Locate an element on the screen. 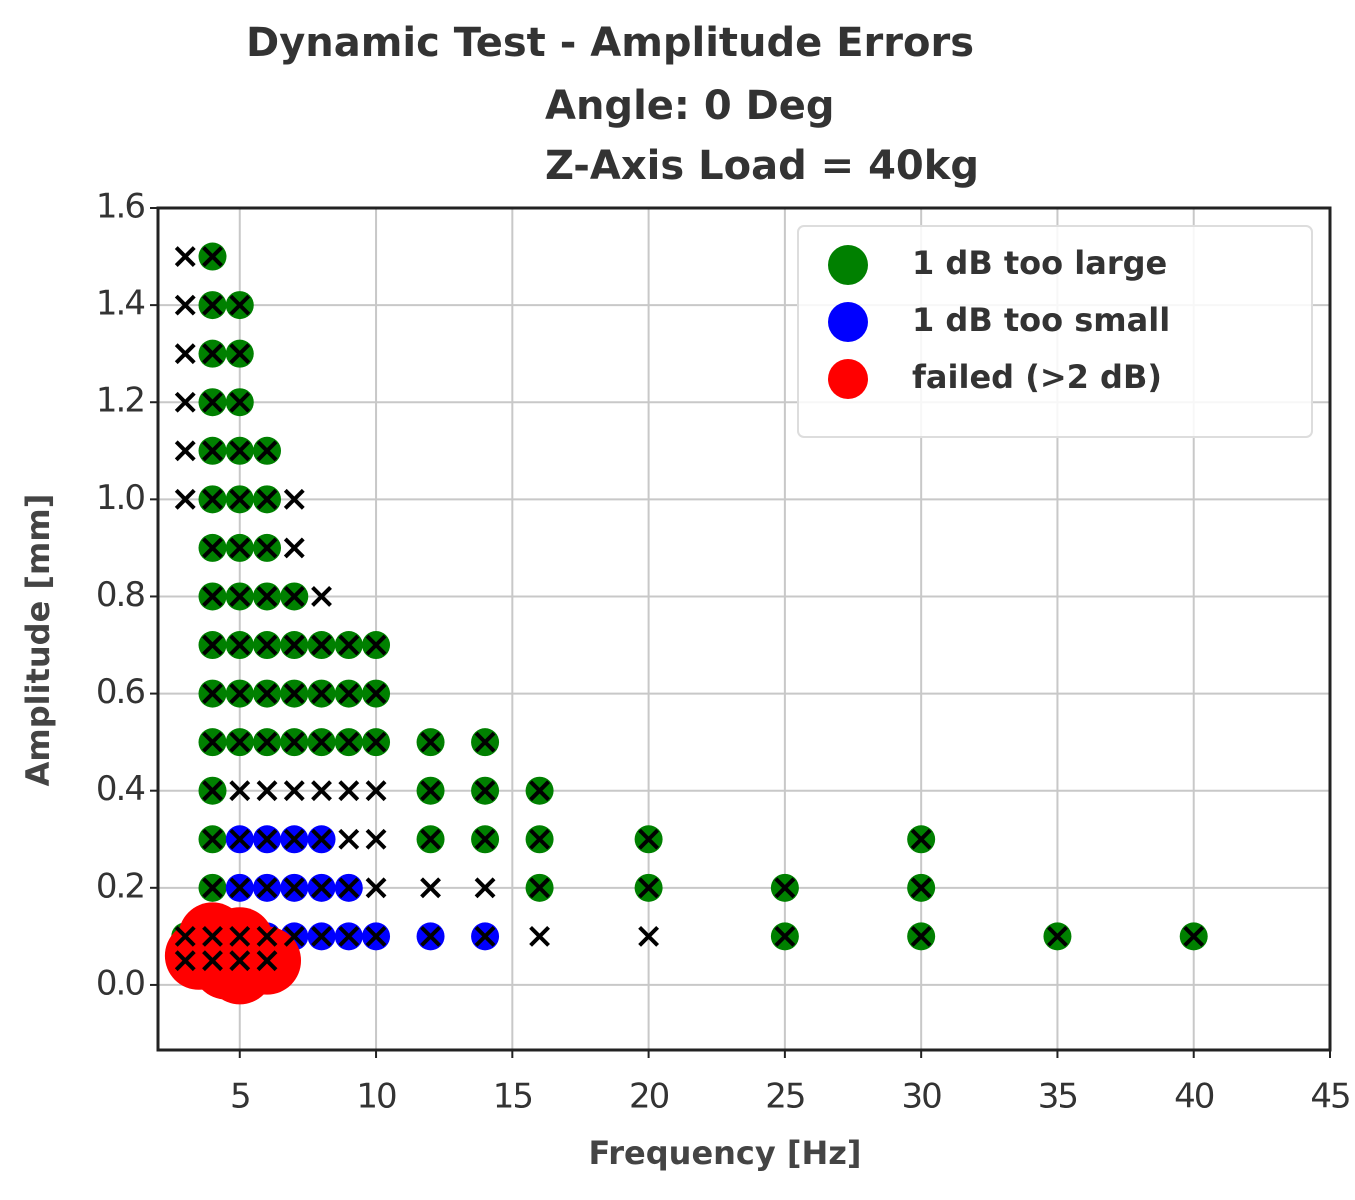 Image resolution: width=1355 pixels, height=1200 pixels. x-tick-label: 20 is located at coordinates (649, 1097).